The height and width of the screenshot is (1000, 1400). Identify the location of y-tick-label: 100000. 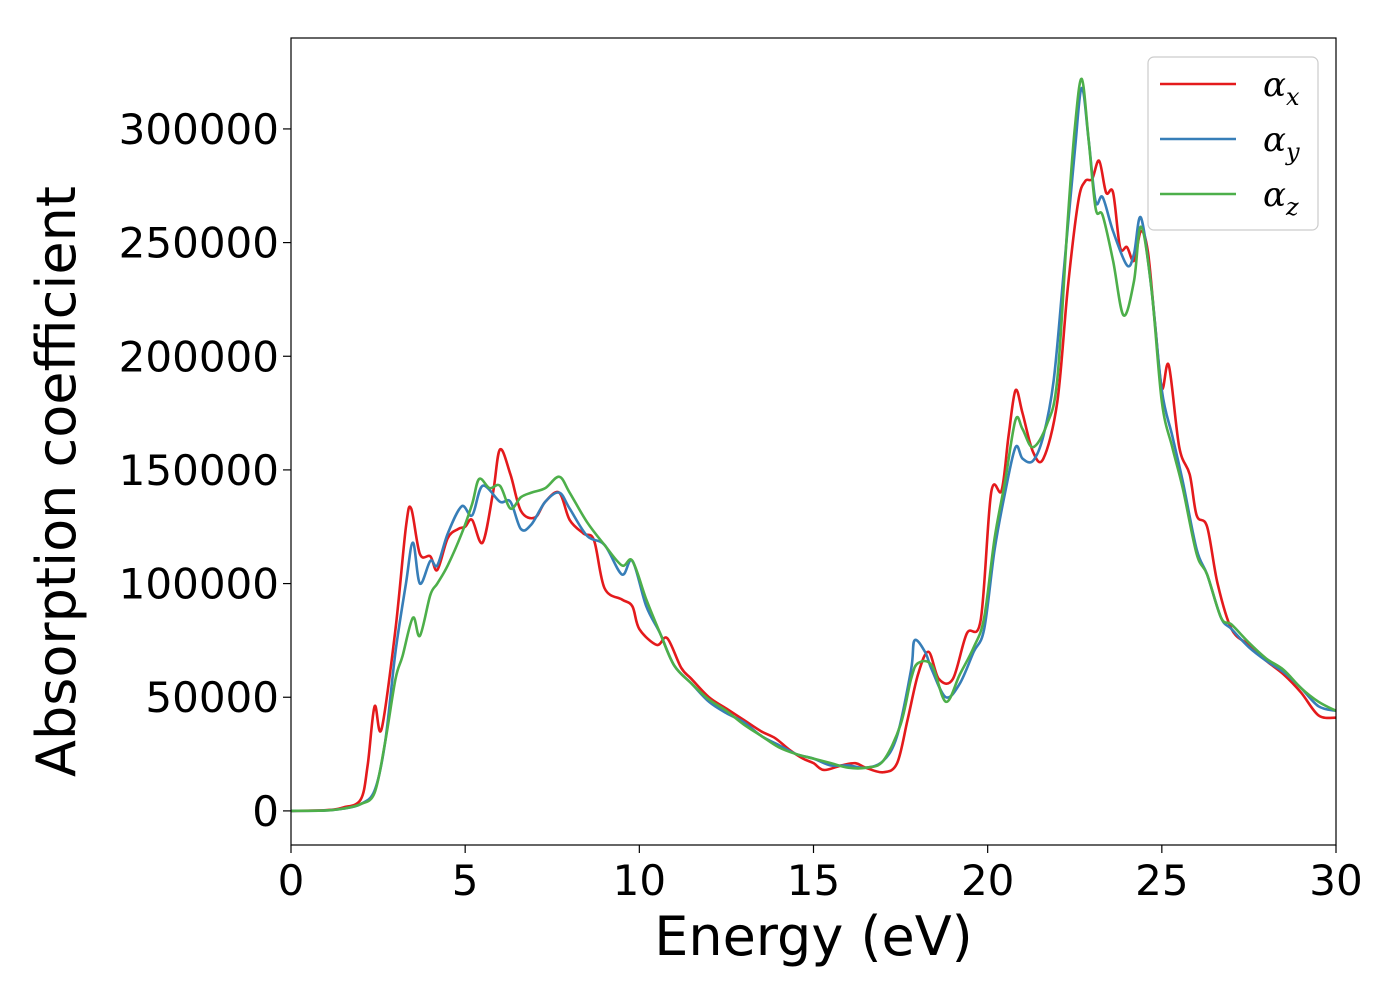
(199, 584).